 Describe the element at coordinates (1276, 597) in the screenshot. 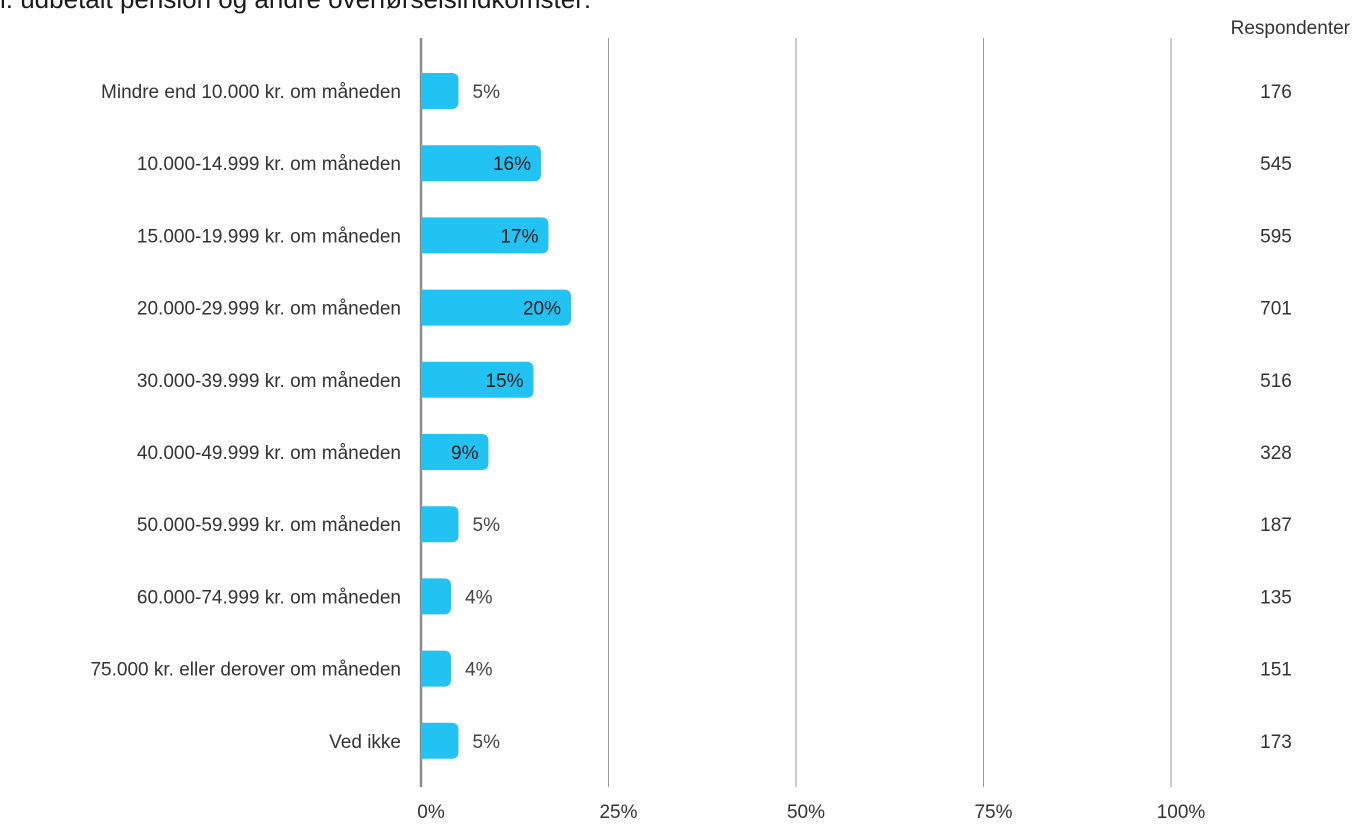

I see `respondents-count: 135` at that location.